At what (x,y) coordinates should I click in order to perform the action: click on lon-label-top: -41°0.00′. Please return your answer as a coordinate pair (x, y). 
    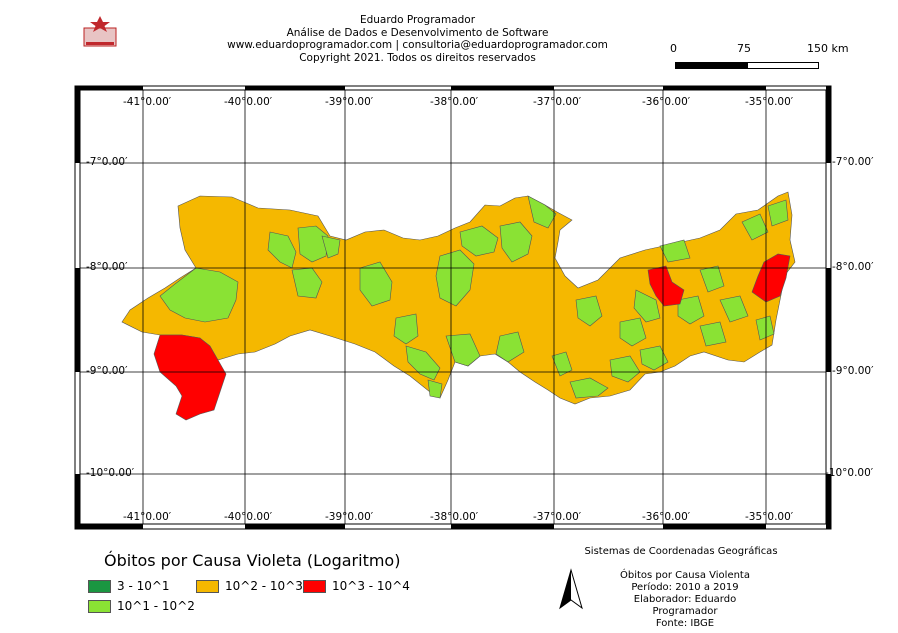
    Looking at the image, I should click on (147, 102).